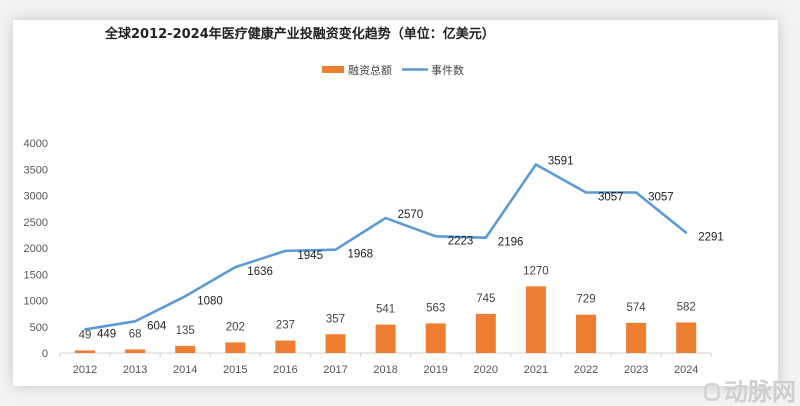 This screenshot has height=406, width=800. Describe the element at coordinates (310, 256) in the screenshot. I see `line-data-label: 1945` at that location.